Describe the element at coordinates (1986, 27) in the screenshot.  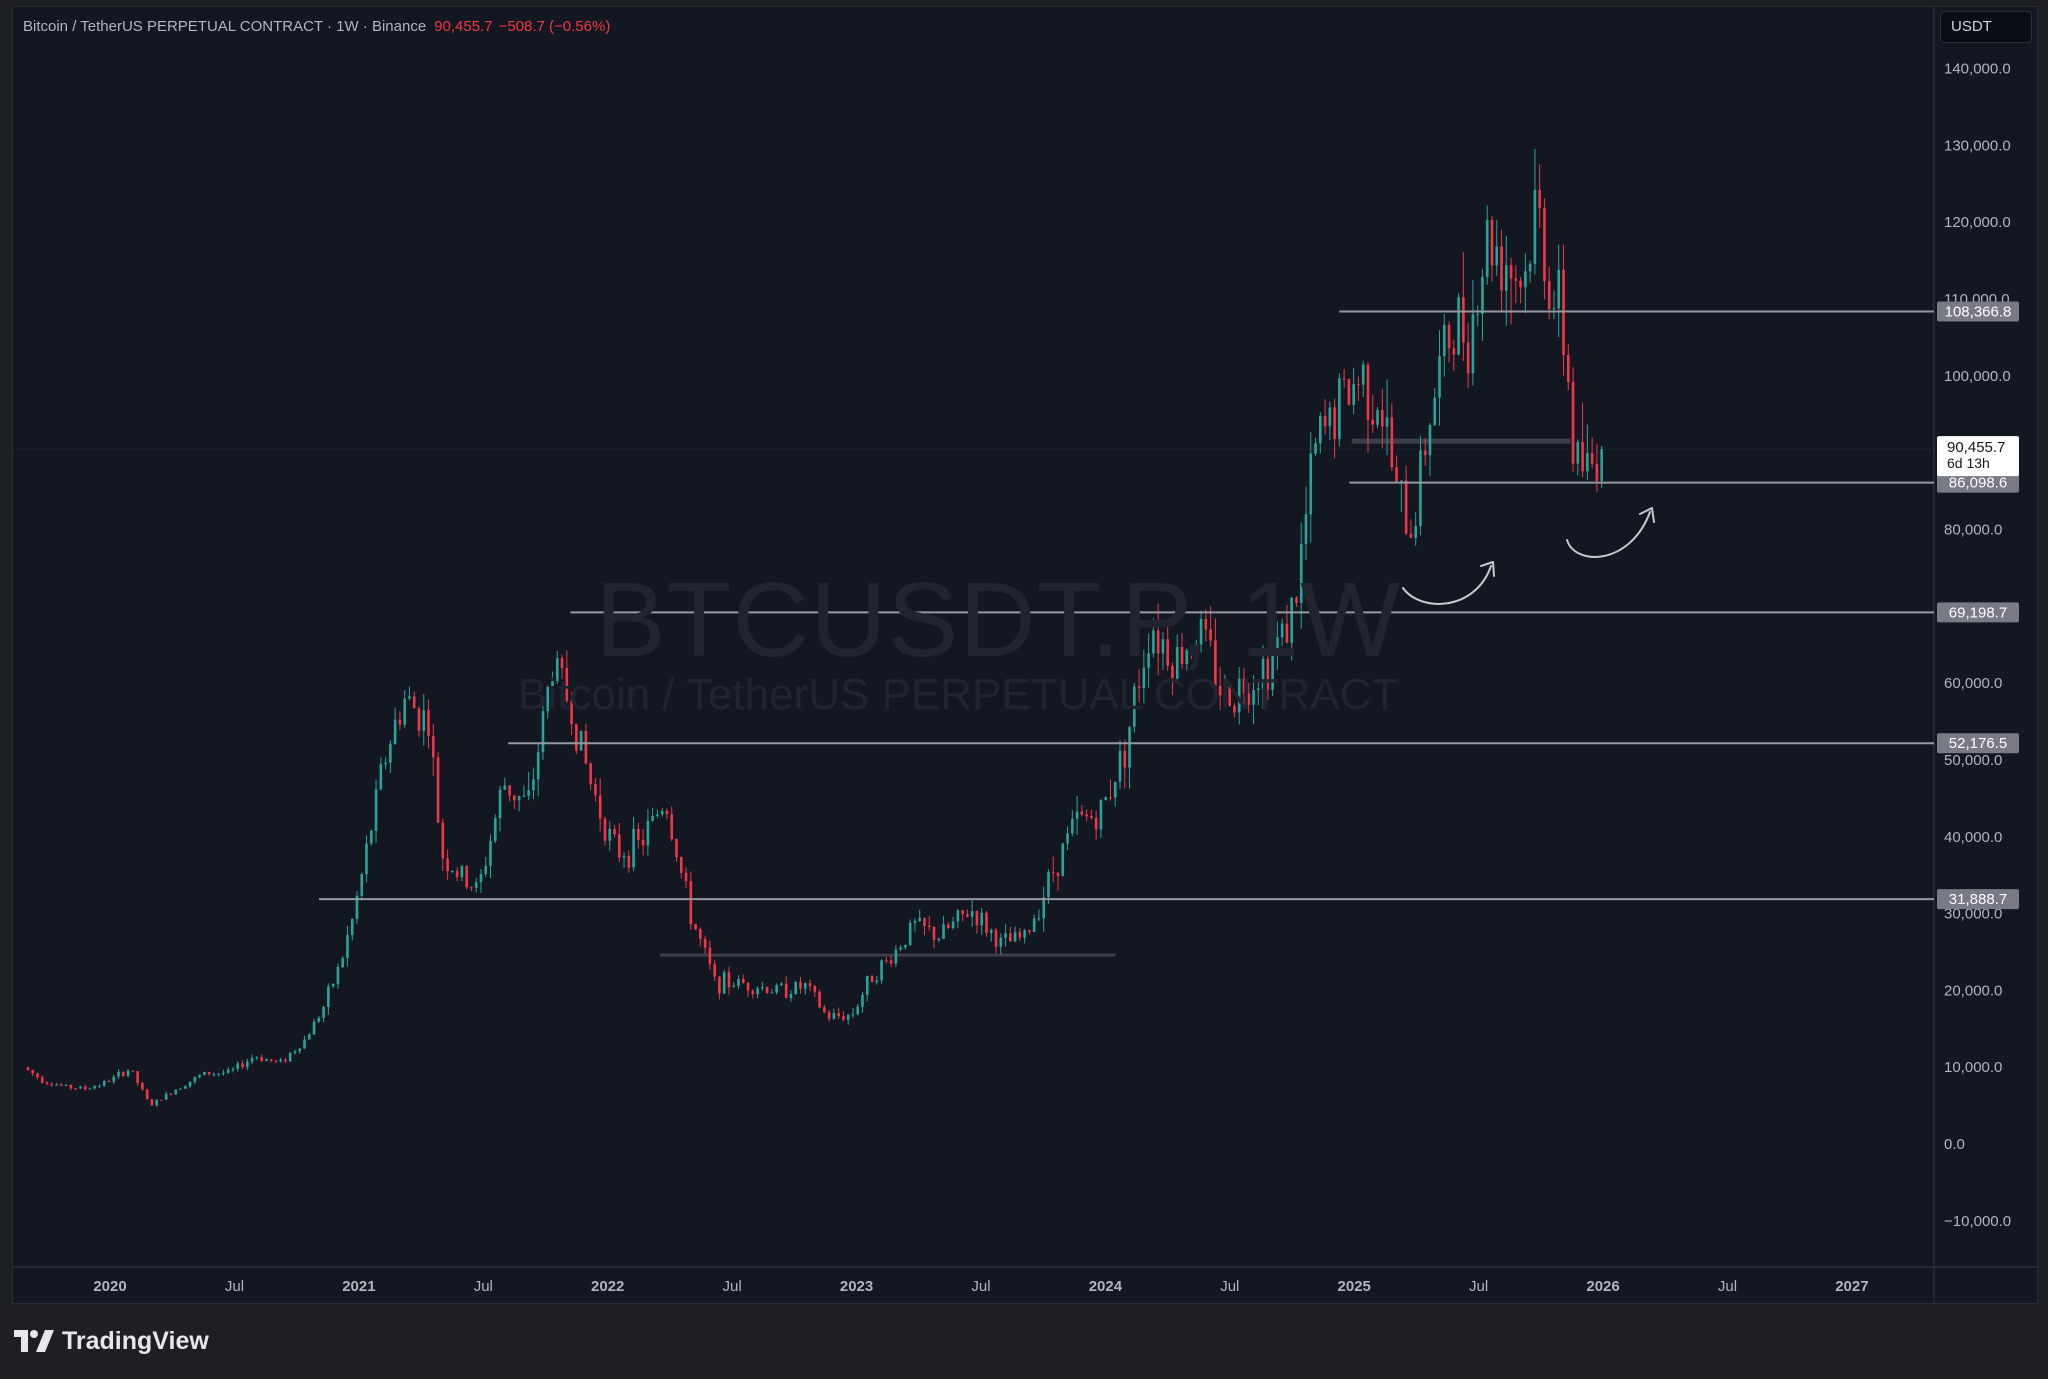
I see `currency-button: USDT` at that location.